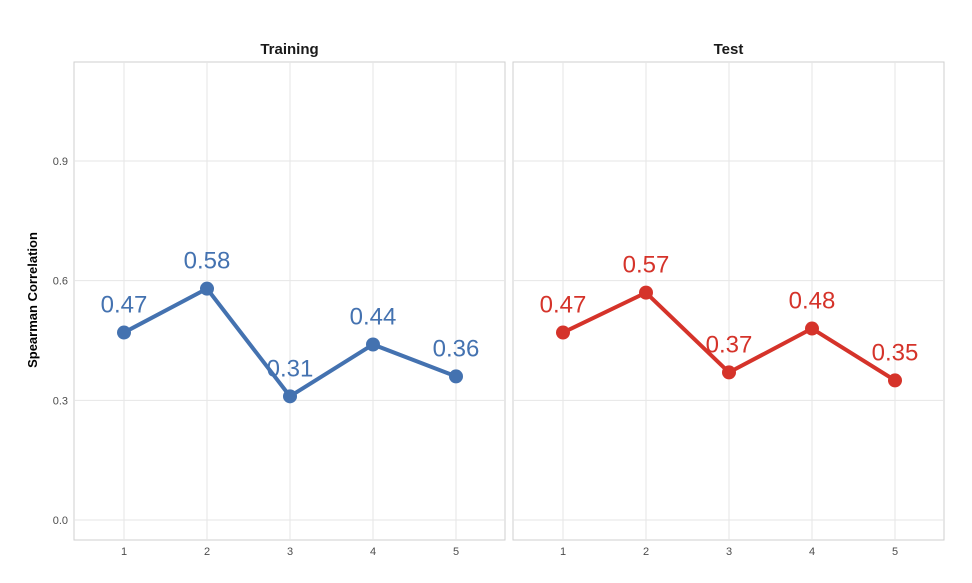 The image size is (972, 583). I want to click on y-tick-label: 0.3, so click(60, 401).